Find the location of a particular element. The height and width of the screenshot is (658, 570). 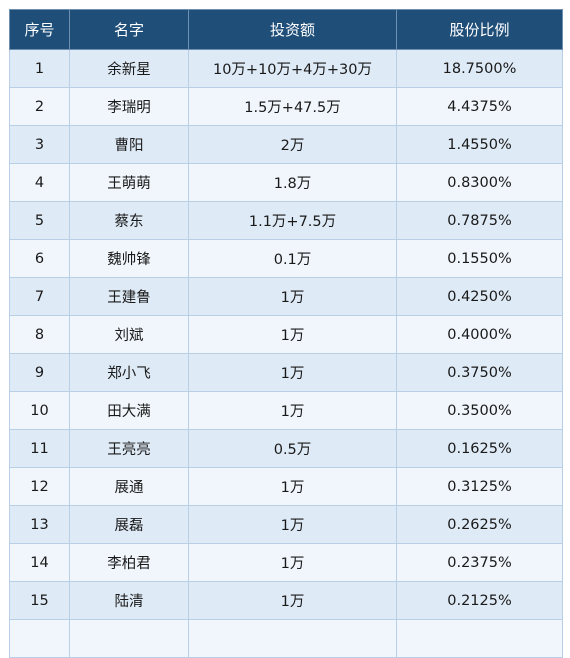

cell-share-ratio: 0.3750% is located at coordinates (479, 372).